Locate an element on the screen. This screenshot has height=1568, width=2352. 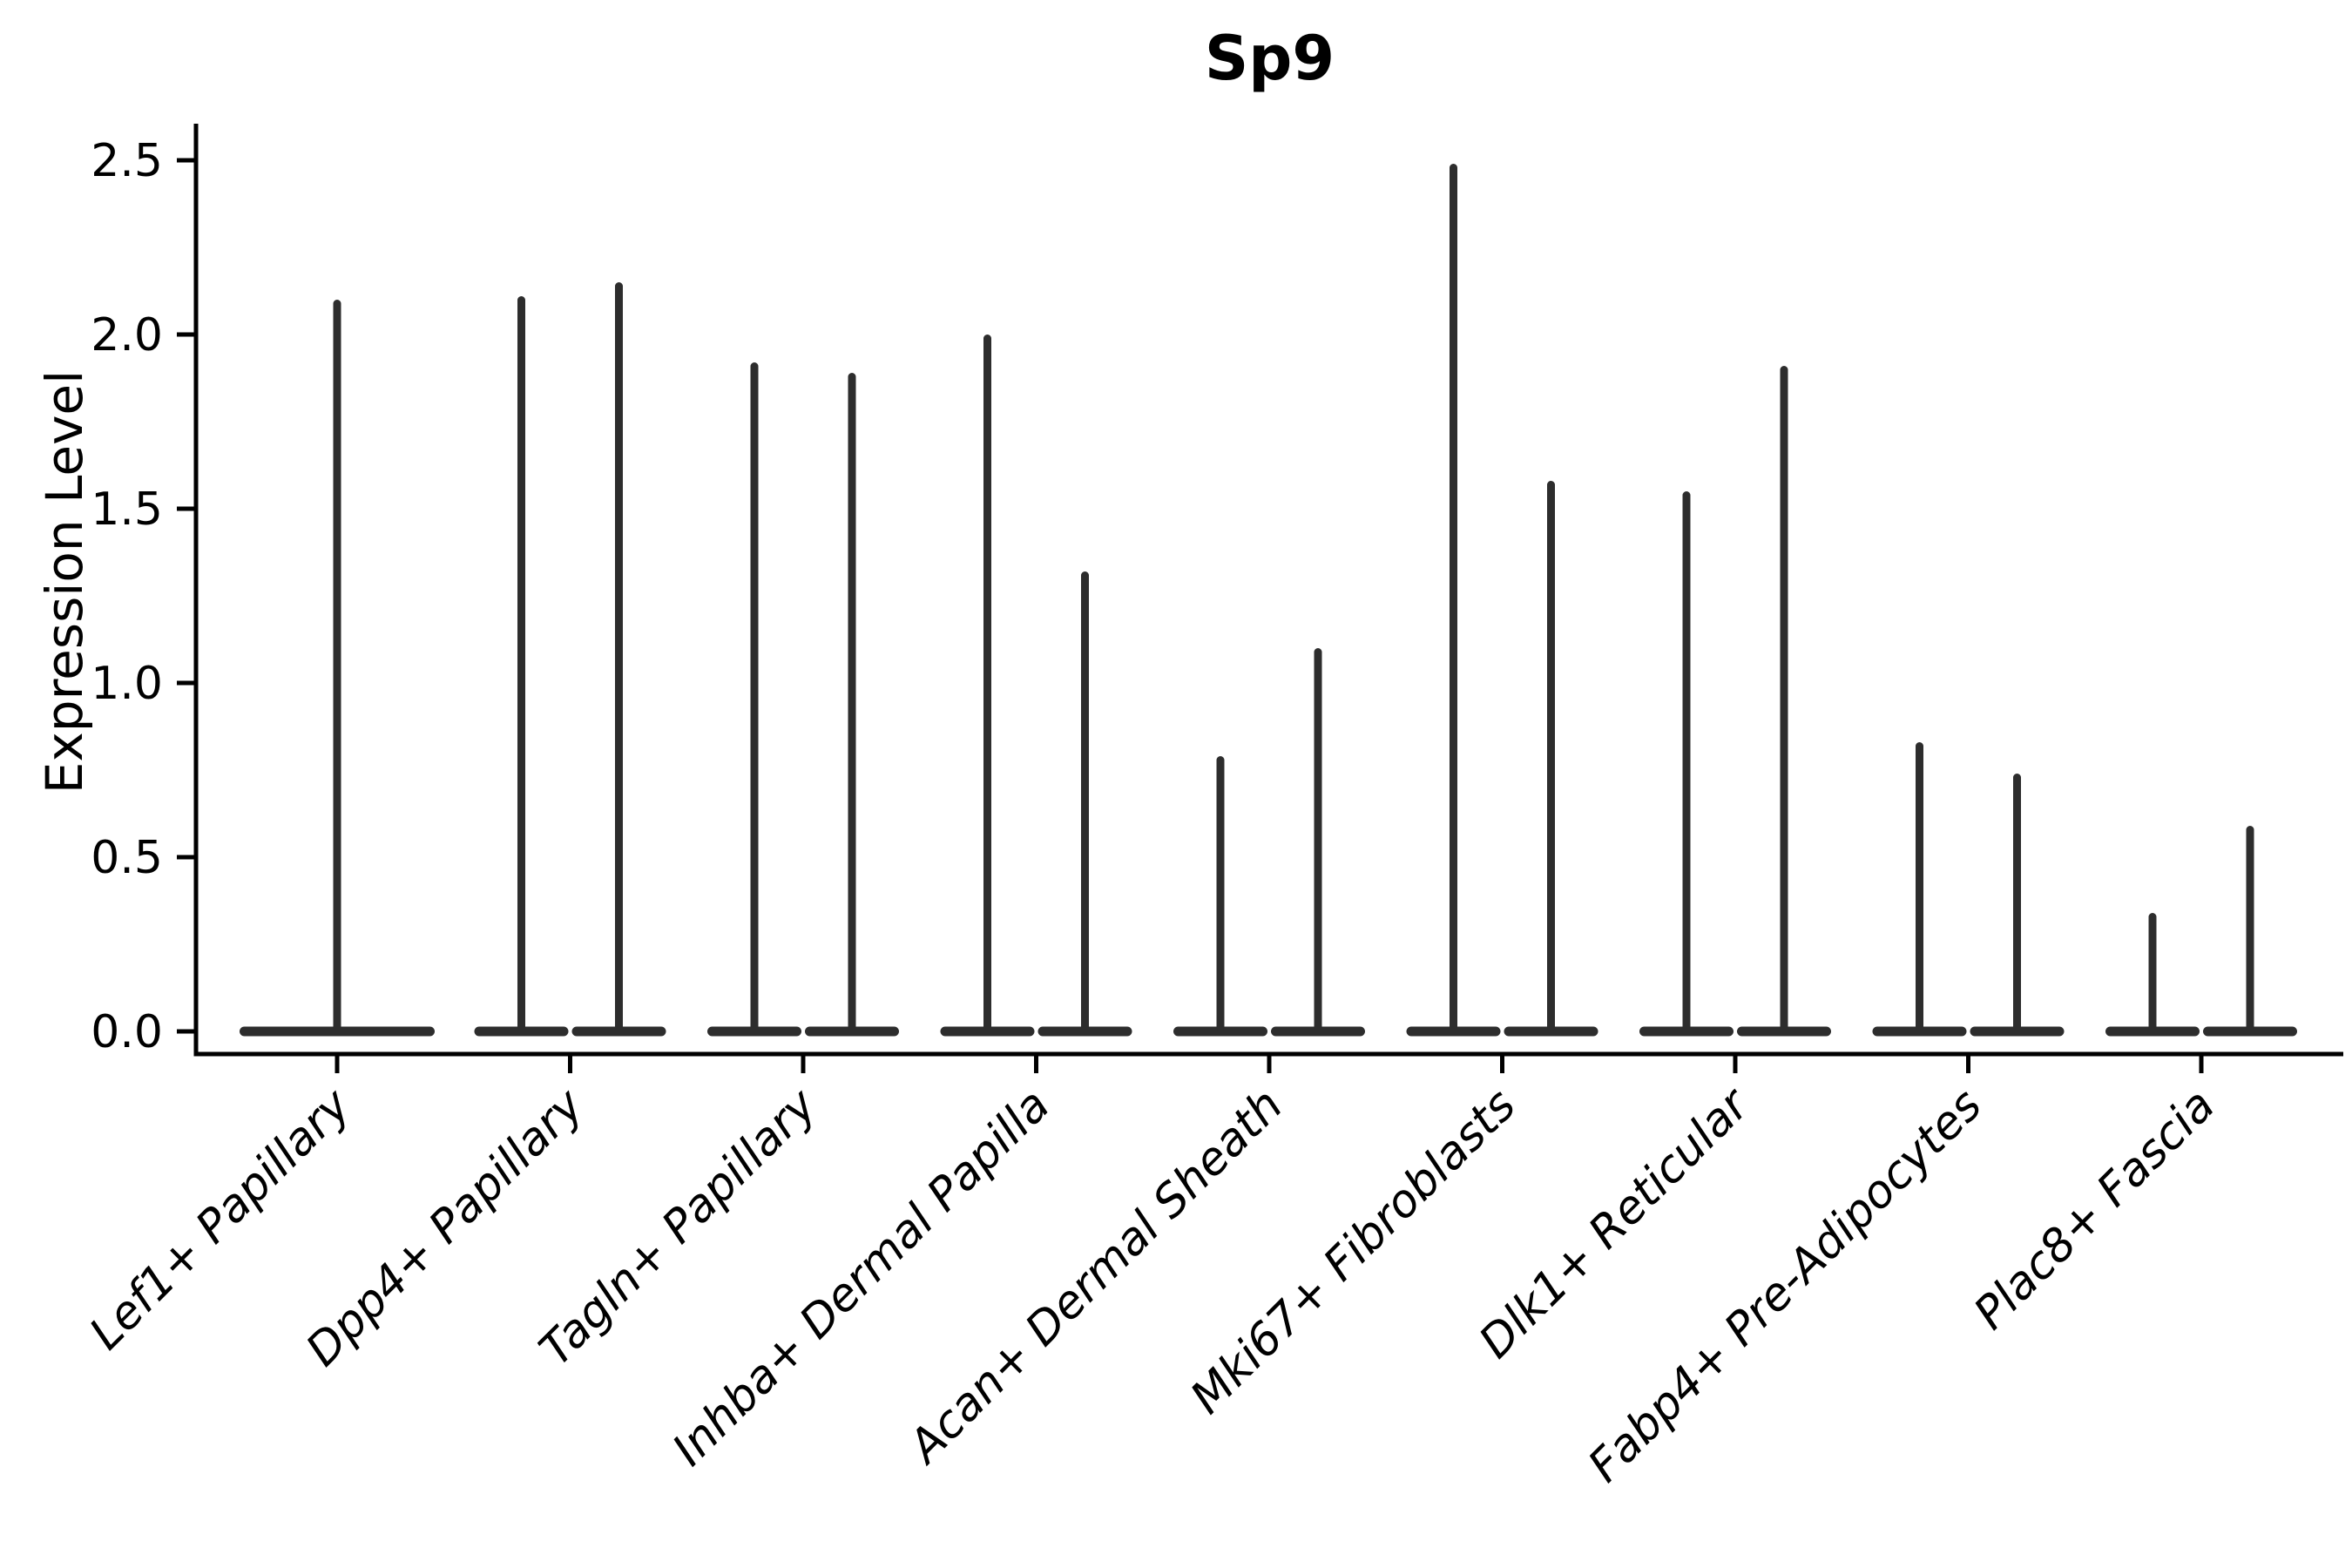
y-tick-label: 2.5 is located at coordinates (127, 161).